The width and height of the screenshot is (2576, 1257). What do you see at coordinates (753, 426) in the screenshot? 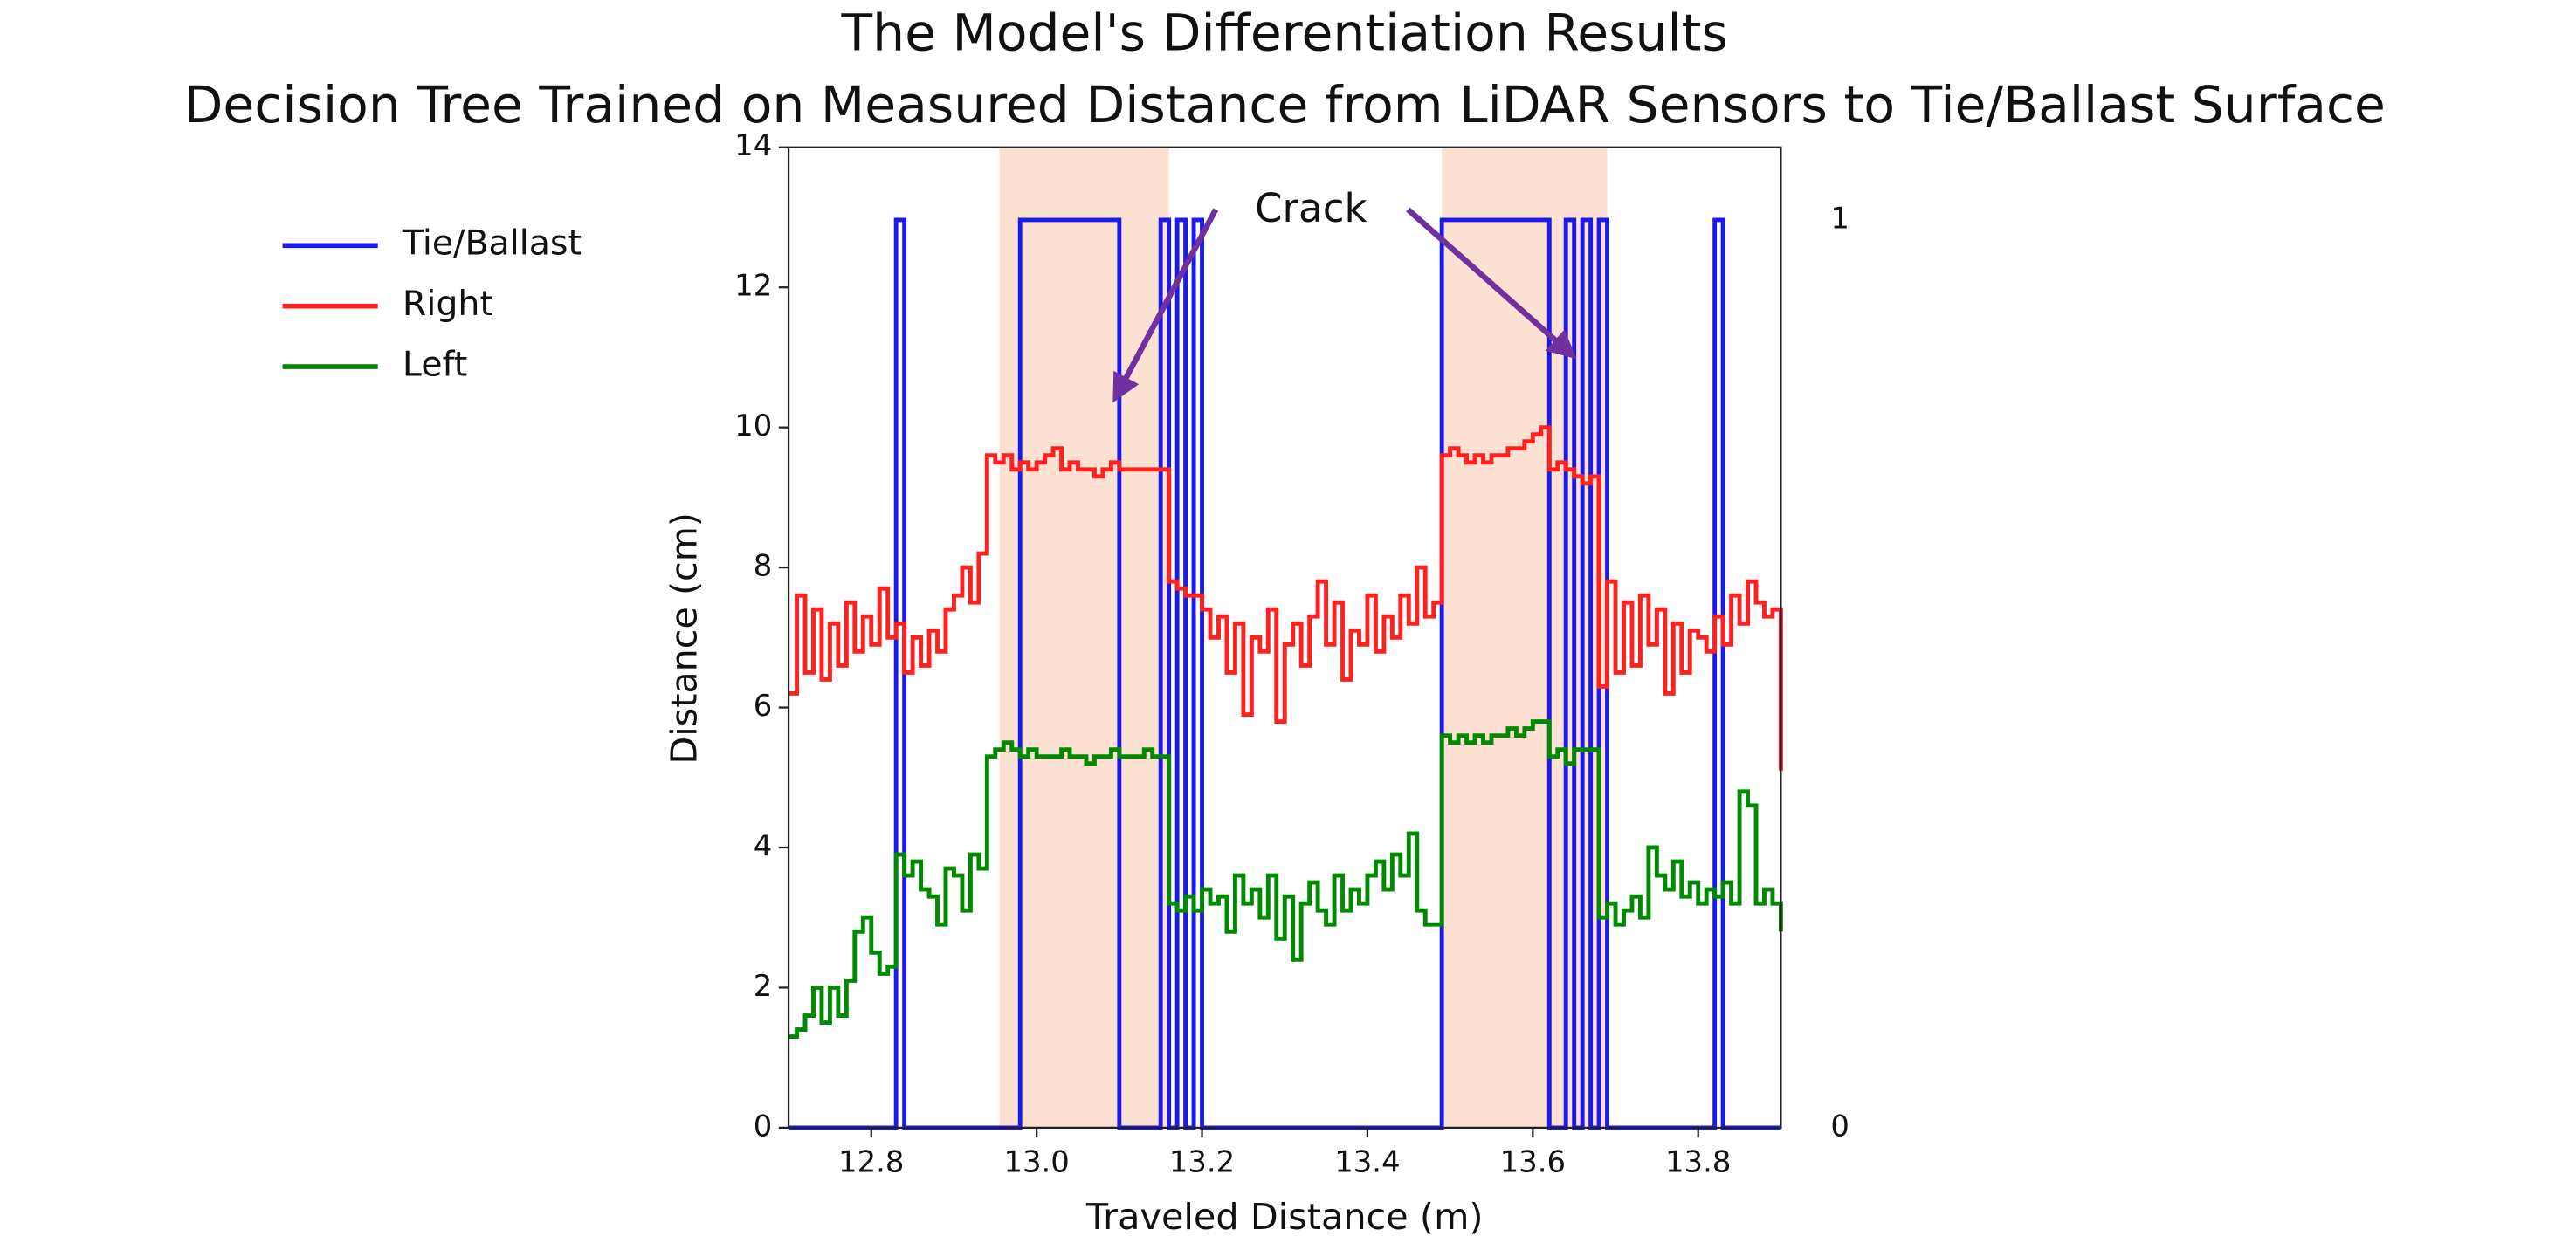
I see `y-tick-label: 10` at bounding box center [753, 426].